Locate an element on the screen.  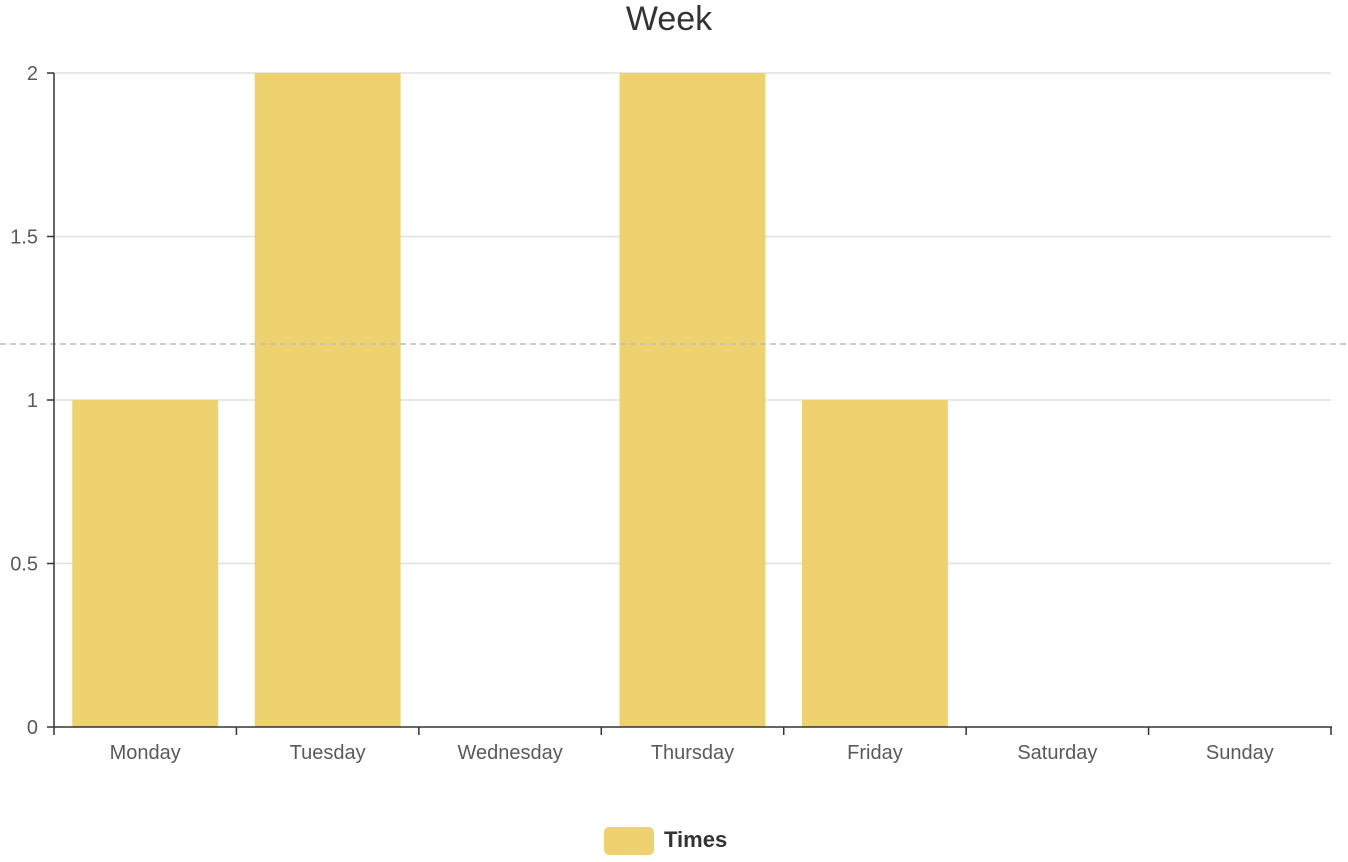
legend-swatch-times is located at coordinates (629, 841).